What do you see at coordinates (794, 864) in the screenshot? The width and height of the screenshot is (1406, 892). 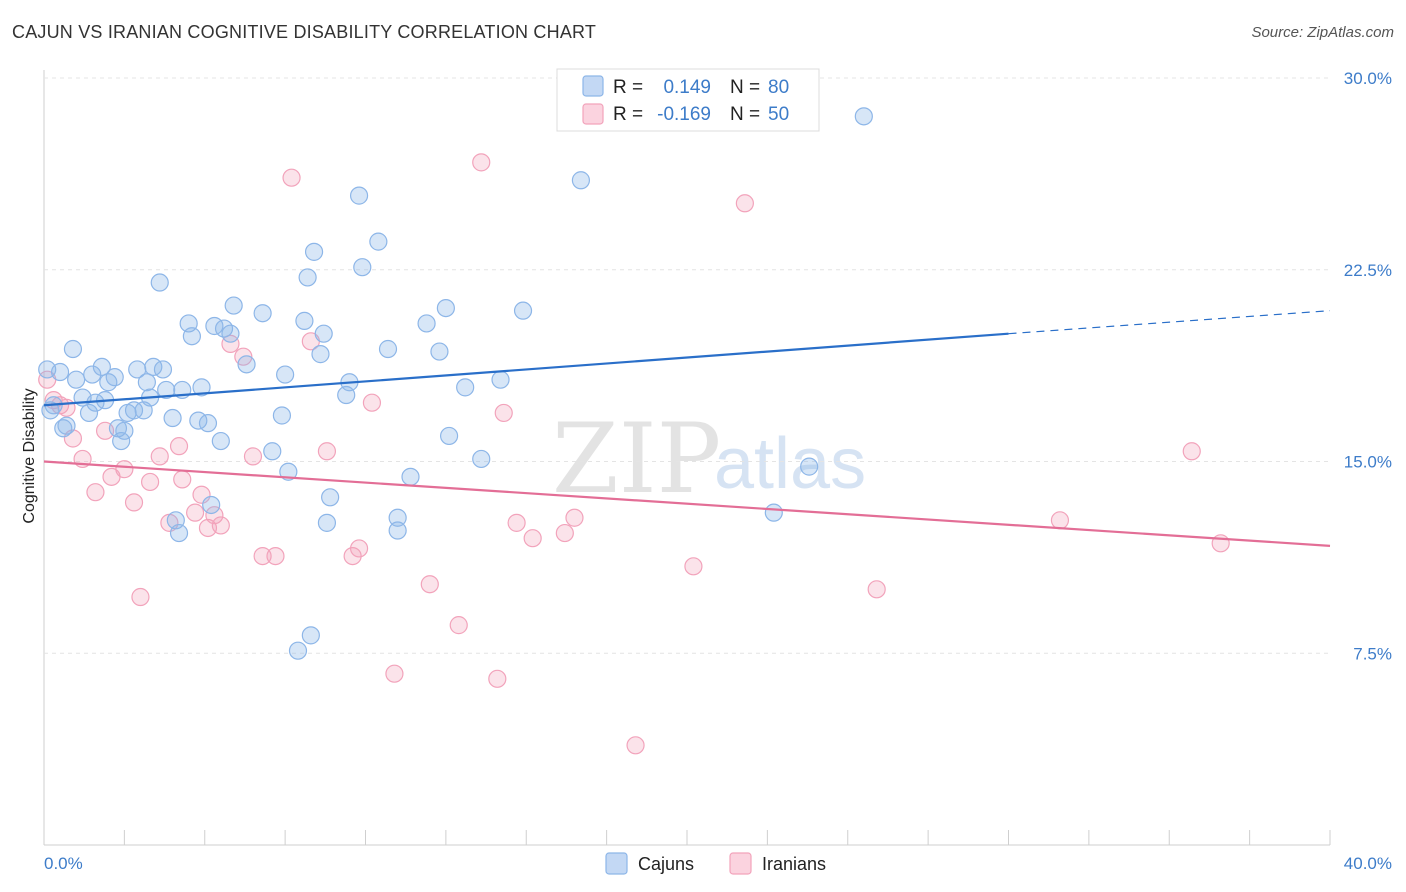 I see `bottom-legend-label-iranians: Iranians` at bounding box center [794, 864].